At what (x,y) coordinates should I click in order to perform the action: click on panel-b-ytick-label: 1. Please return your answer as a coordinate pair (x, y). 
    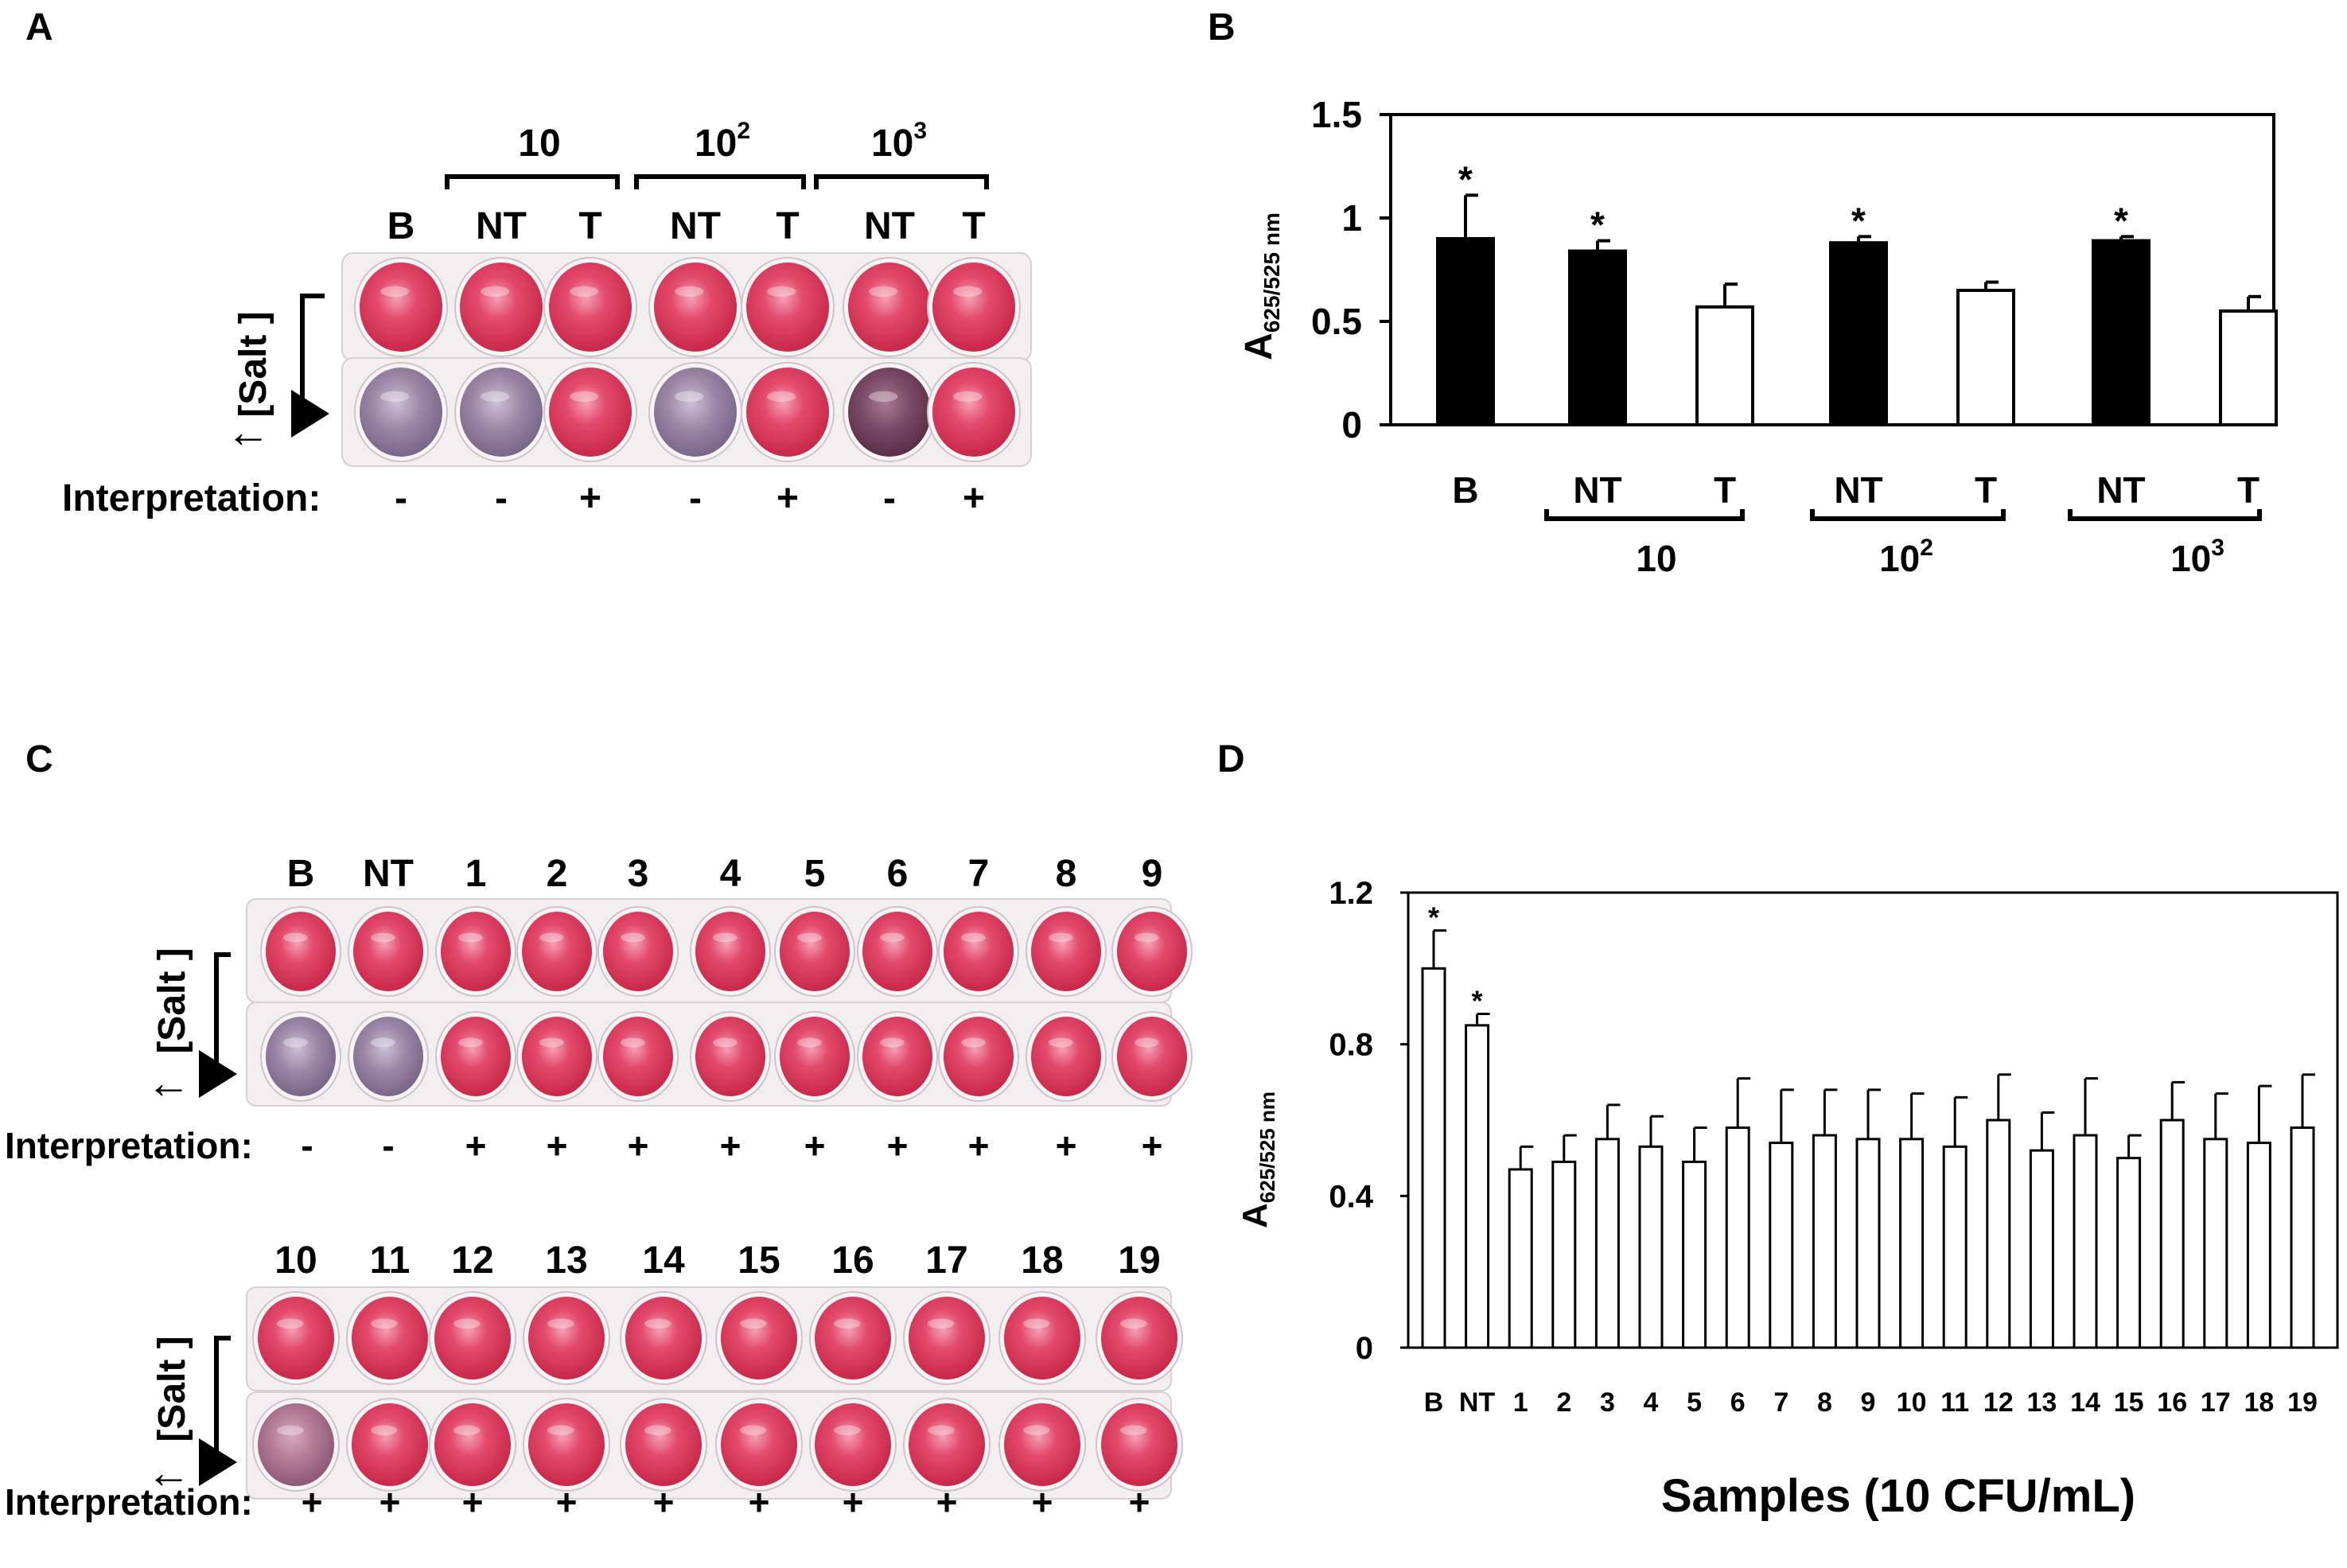
    Looking at the image, I should click on (1351, 218).